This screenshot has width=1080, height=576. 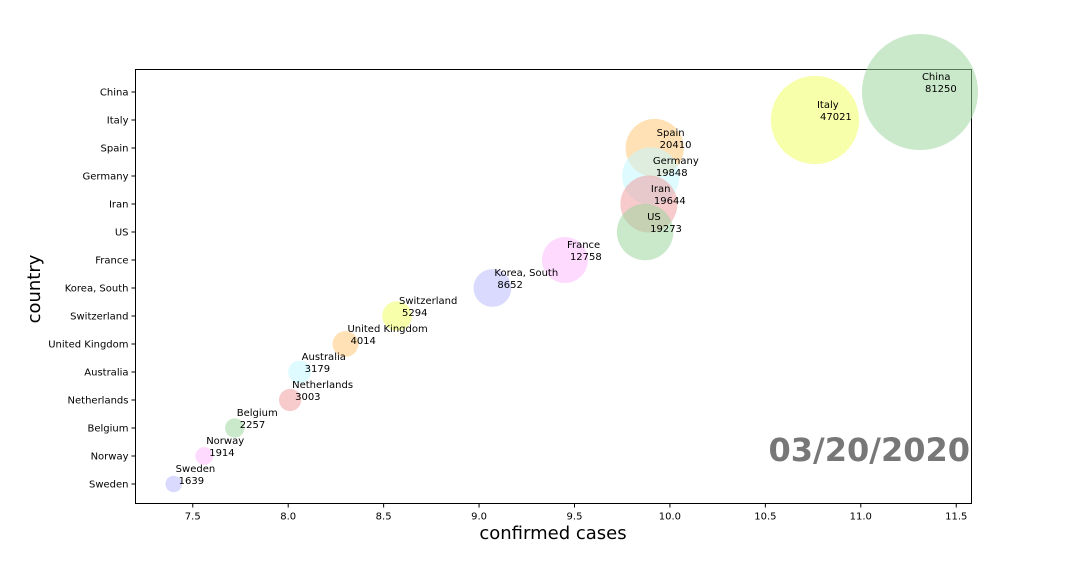 What do you see at coordinates (193, 517) in the screenshot?
I see `x-tick-label: 7.5` at bounding box center [193, 517].